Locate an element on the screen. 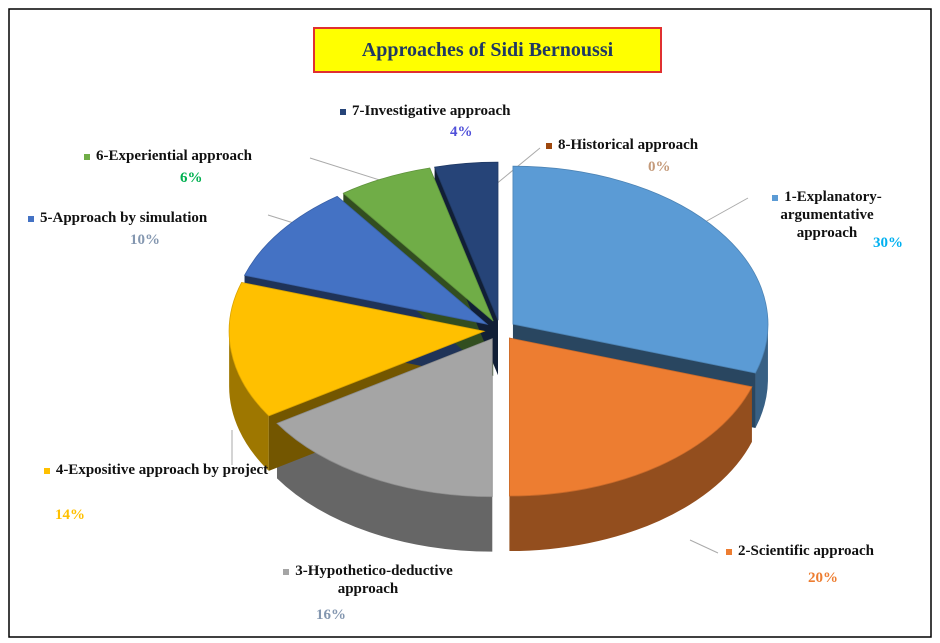  value-label: 16% is located at coordinates (331, 615).